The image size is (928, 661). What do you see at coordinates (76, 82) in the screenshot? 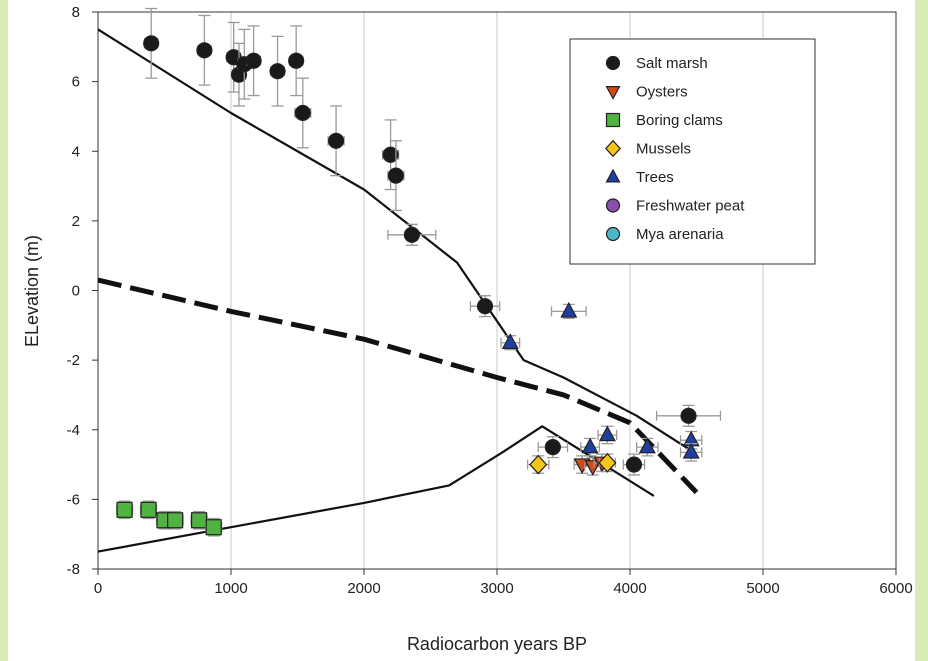
I see `y-tick-label: 6` at bounding box center [76, 82].